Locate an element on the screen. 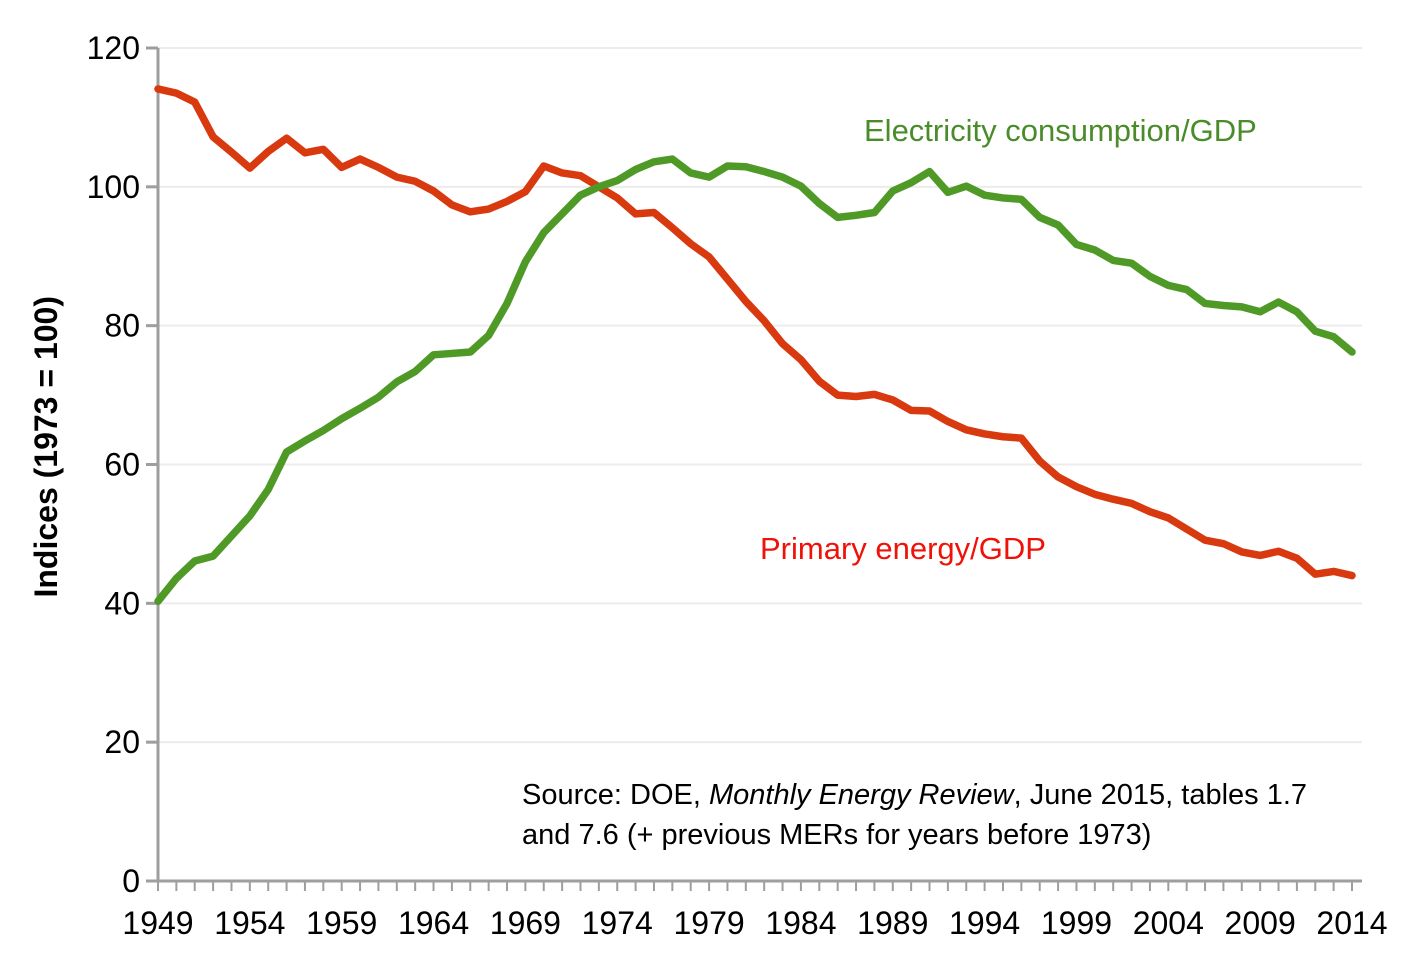 The height and width of the screenshot is (958, 1406). source-note-prefix: Source: DOE, is located at coordinates (615, 795).